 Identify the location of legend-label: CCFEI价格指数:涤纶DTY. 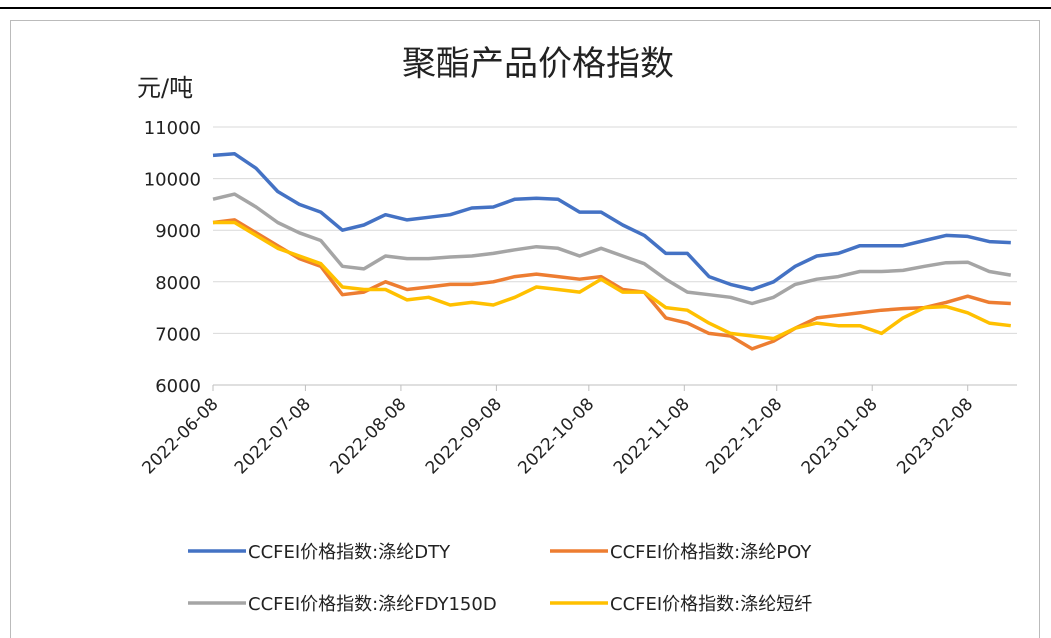
(349, 552).